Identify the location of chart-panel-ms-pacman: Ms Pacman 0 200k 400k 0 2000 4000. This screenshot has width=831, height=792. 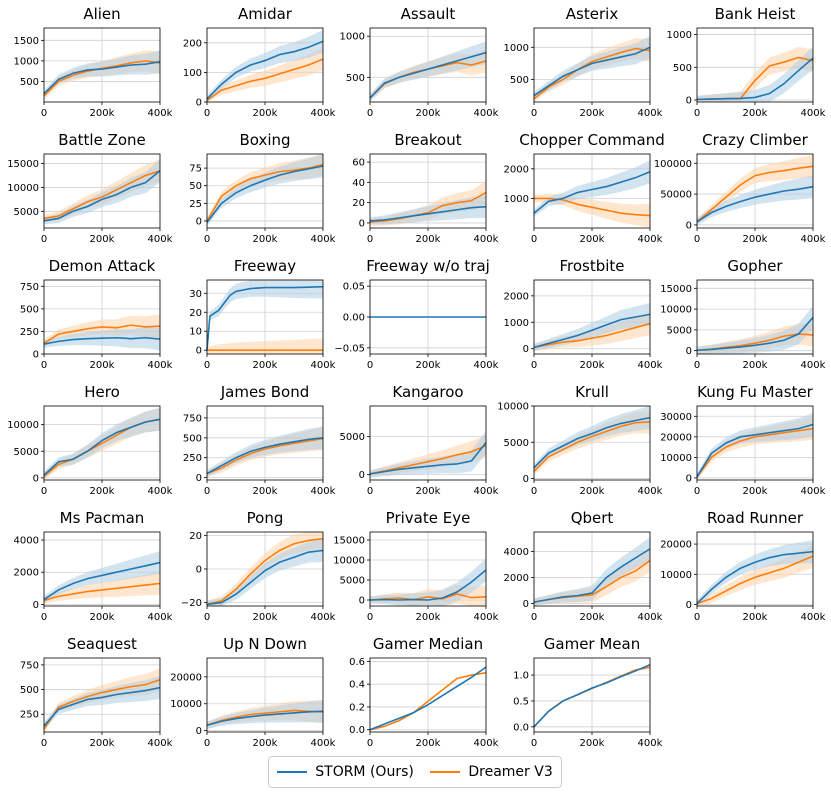
(86, 567).